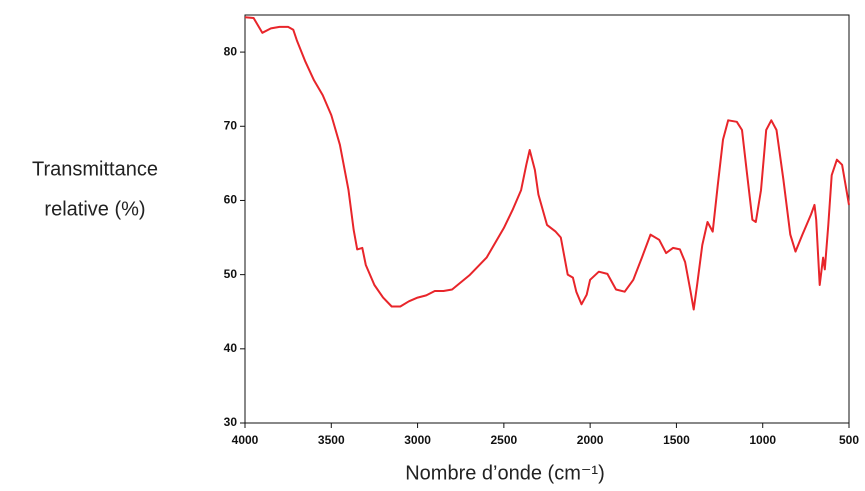 The image size is (865, 491). Describe the element at coordinates (231, 348) in the screenshot. I see `y-tick-label: 40` at that location.